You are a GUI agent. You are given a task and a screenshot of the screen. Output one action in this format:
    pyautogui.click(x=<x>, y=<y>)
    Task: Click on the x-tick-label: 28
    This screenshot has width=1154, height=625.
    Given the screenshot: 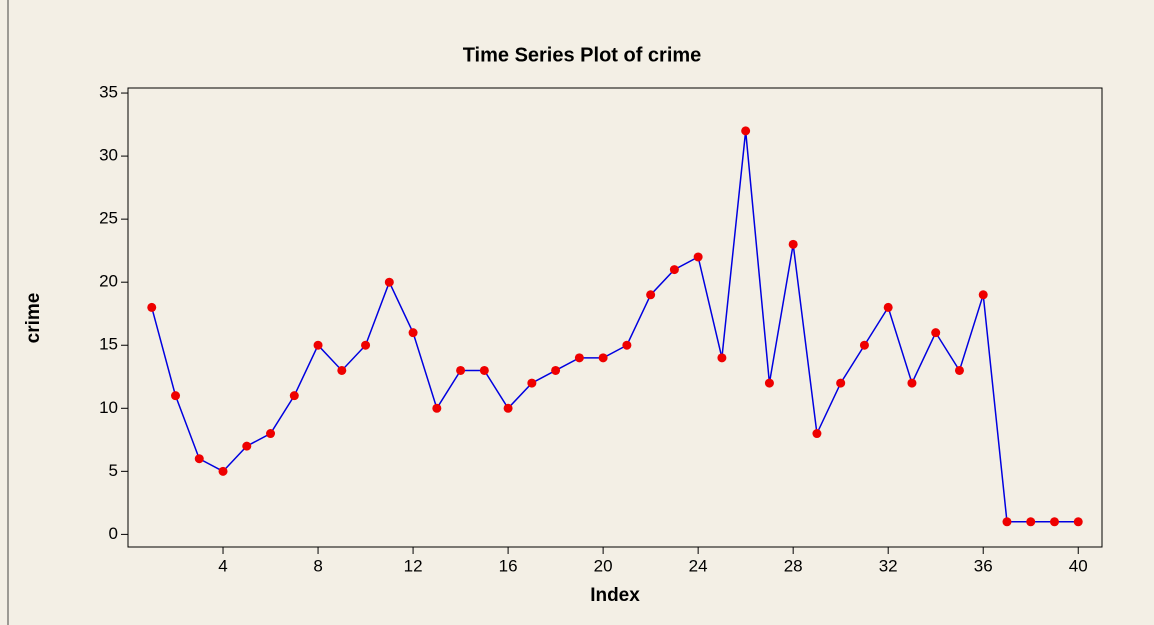 What is the action you would take?
    pyautogui.click(x=793, y=565)
    